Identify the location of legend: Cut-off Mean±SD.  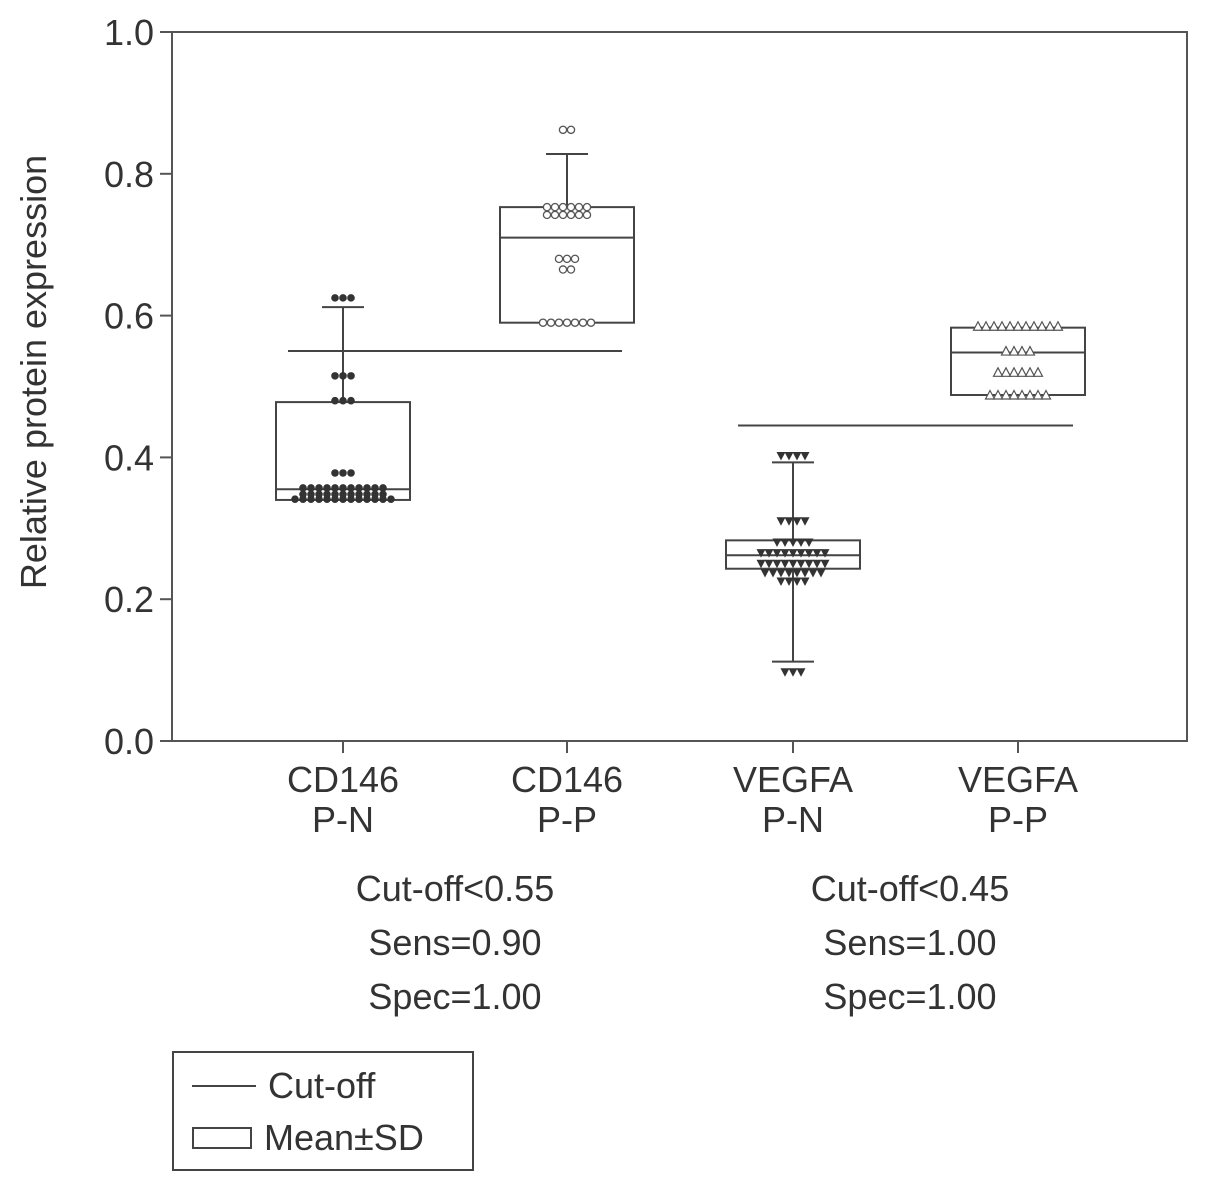
(323, 1111).